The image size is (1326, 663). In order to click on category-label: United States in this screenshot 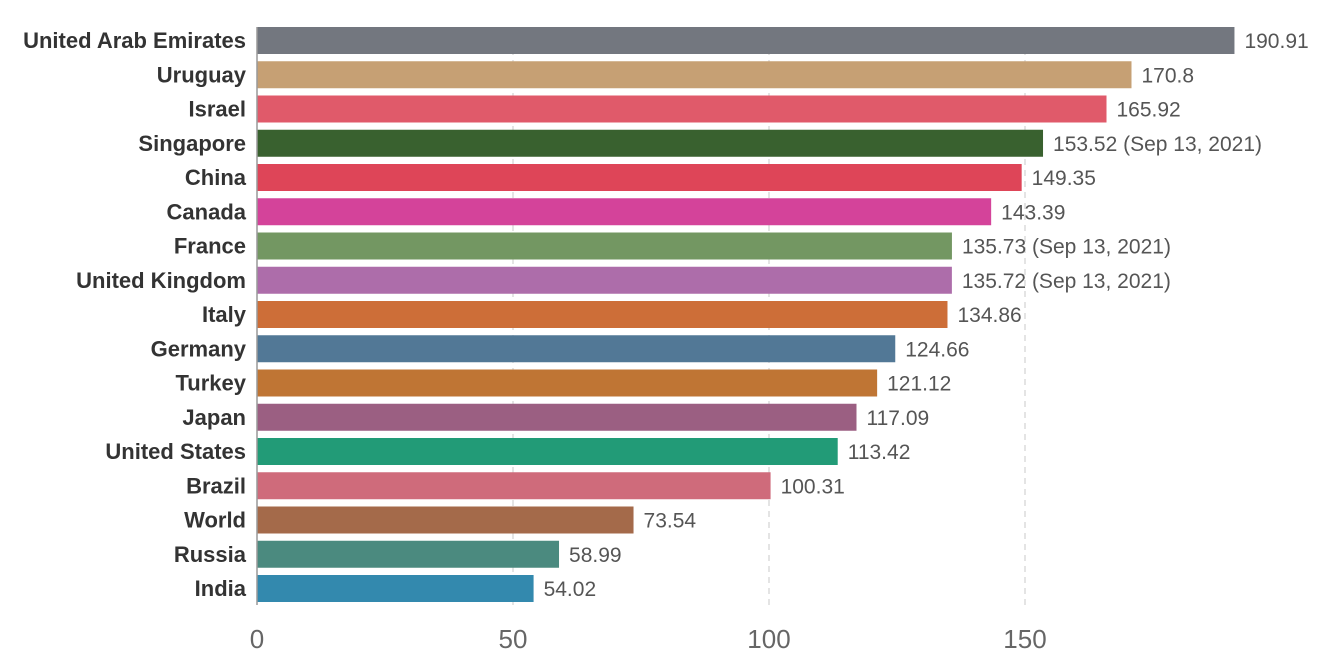, I will do `click(175, 451)`.